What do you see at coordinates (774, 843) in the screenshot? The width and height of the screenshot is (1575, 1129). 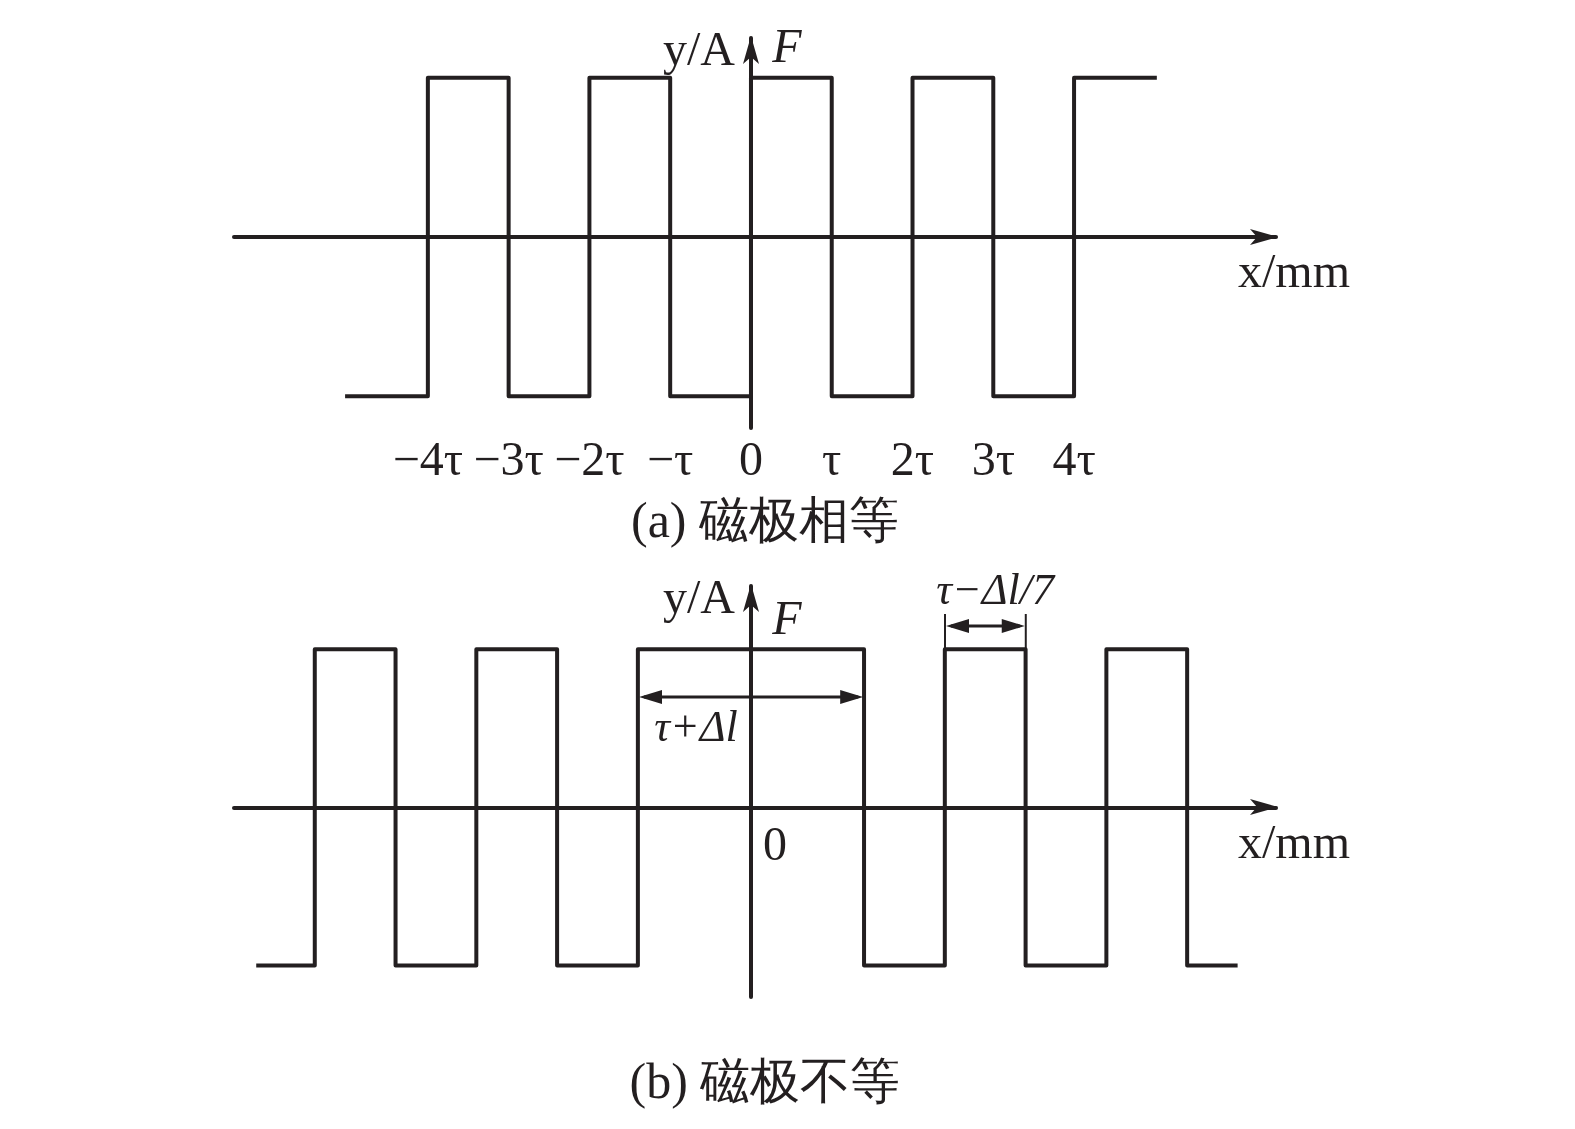 I see `annotation: 0` at bounding box center [774, 843].